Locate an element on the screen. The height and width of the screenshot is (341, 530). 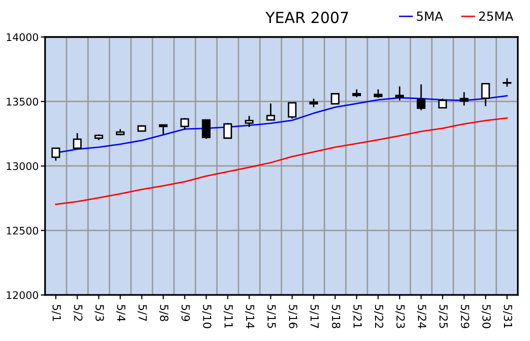
y-tick-label: 13000 is located at coordinates (22, 166).